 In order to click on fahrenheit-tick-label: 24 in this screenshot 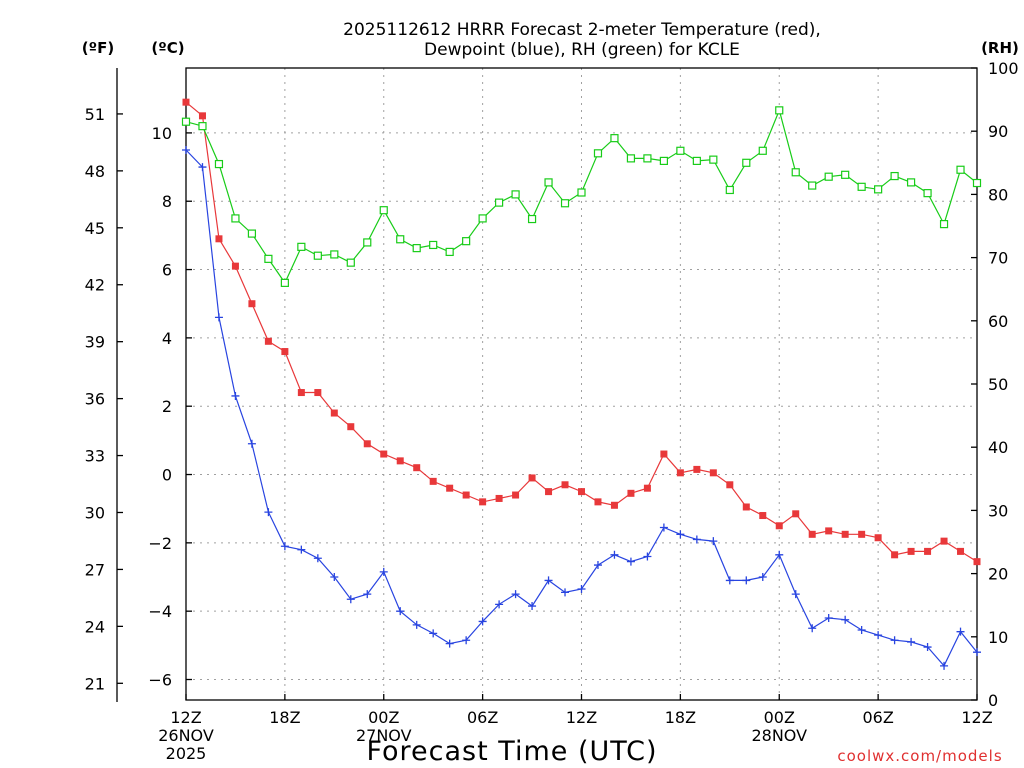, I will do `click(95, 626)`.